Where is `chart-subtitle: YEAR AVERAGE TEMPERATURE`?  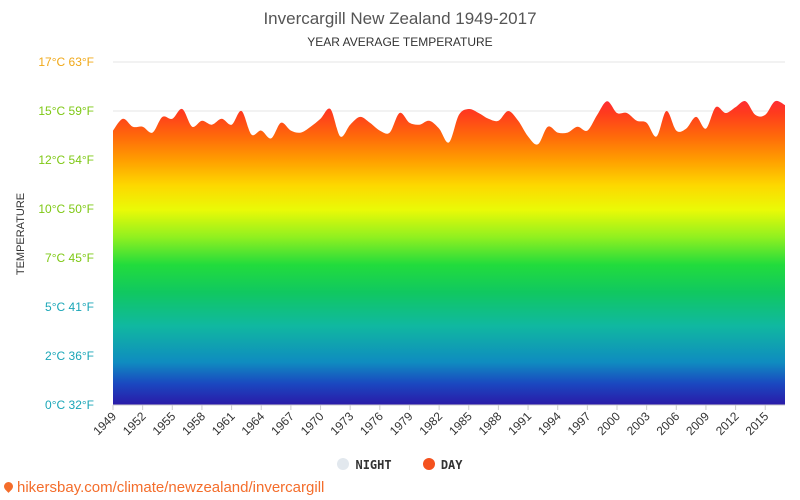 chart-subtitle: YEAR AVERAGE TEMPERATURE is located at coordinates (399, 42).